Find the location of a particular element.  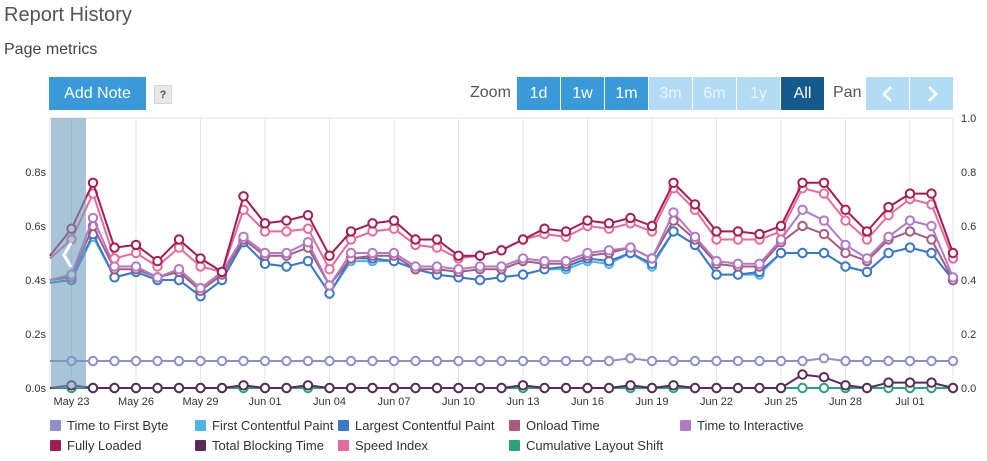

zoom-6m-button: 6m is located at coordinates (714, 93).